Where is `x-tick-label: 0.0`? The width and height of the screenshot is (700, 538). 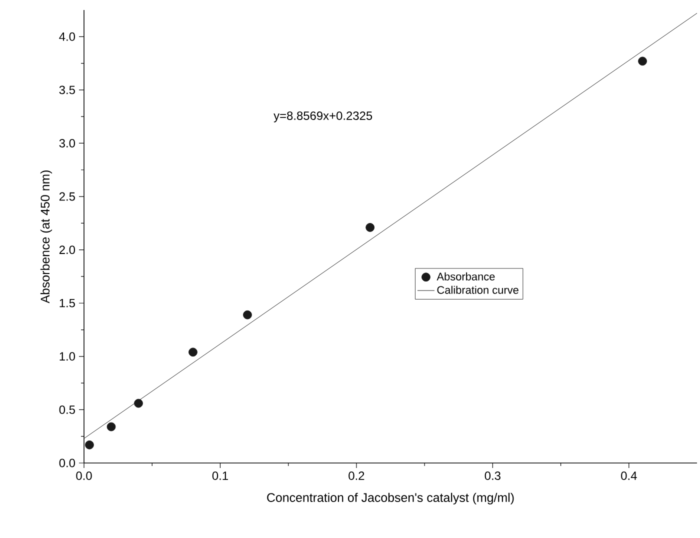 x-tick-label: 0.0 is located at coordinates (84, 476).